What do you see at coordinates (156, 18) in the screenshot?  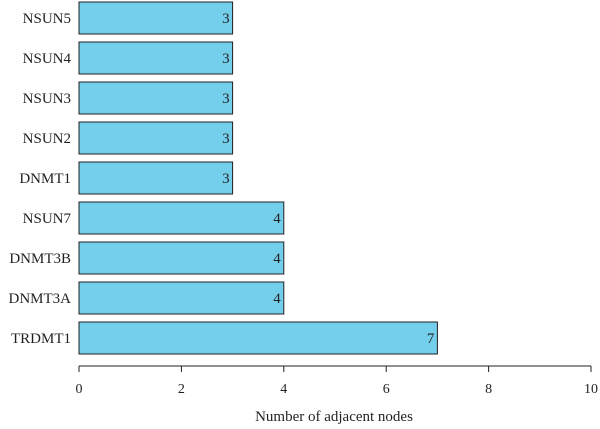 I see `bar-nsun5` at bounding box center [156, 18].